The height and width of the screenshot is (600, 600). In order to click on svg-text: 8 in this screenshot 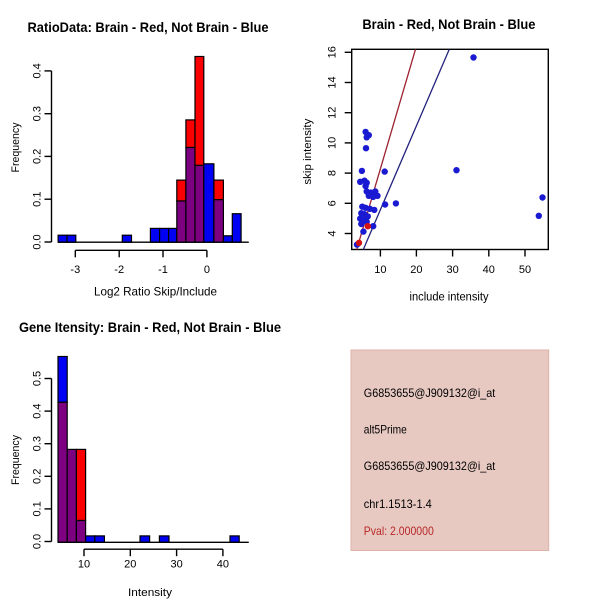, I will do `click(333, 173)`.